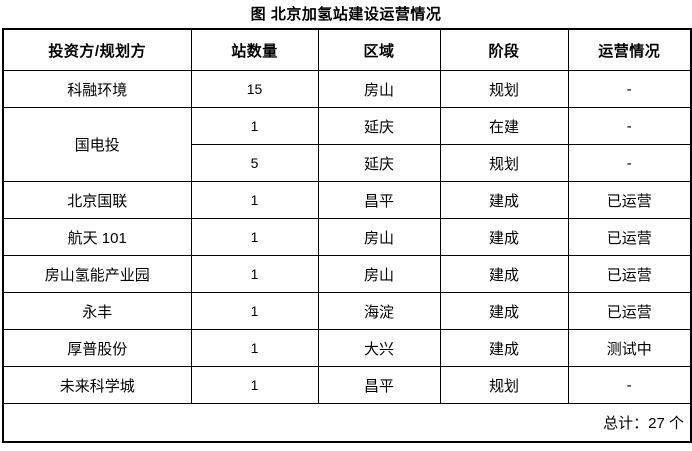  What do you see at coordinates (629, 49) in the screenshot?
I see `col-header-operation-status: 运营情况` at bounding box center [629, 49].